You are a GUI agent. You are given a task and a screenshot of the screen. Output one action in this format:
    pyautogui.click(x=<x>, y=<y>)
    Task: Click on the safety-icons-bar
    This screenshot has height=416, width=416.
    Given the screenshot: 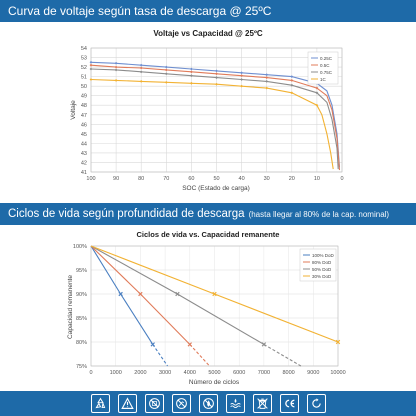 What is the action you would take?
    pyautogui.click(x=208, y=403)
    